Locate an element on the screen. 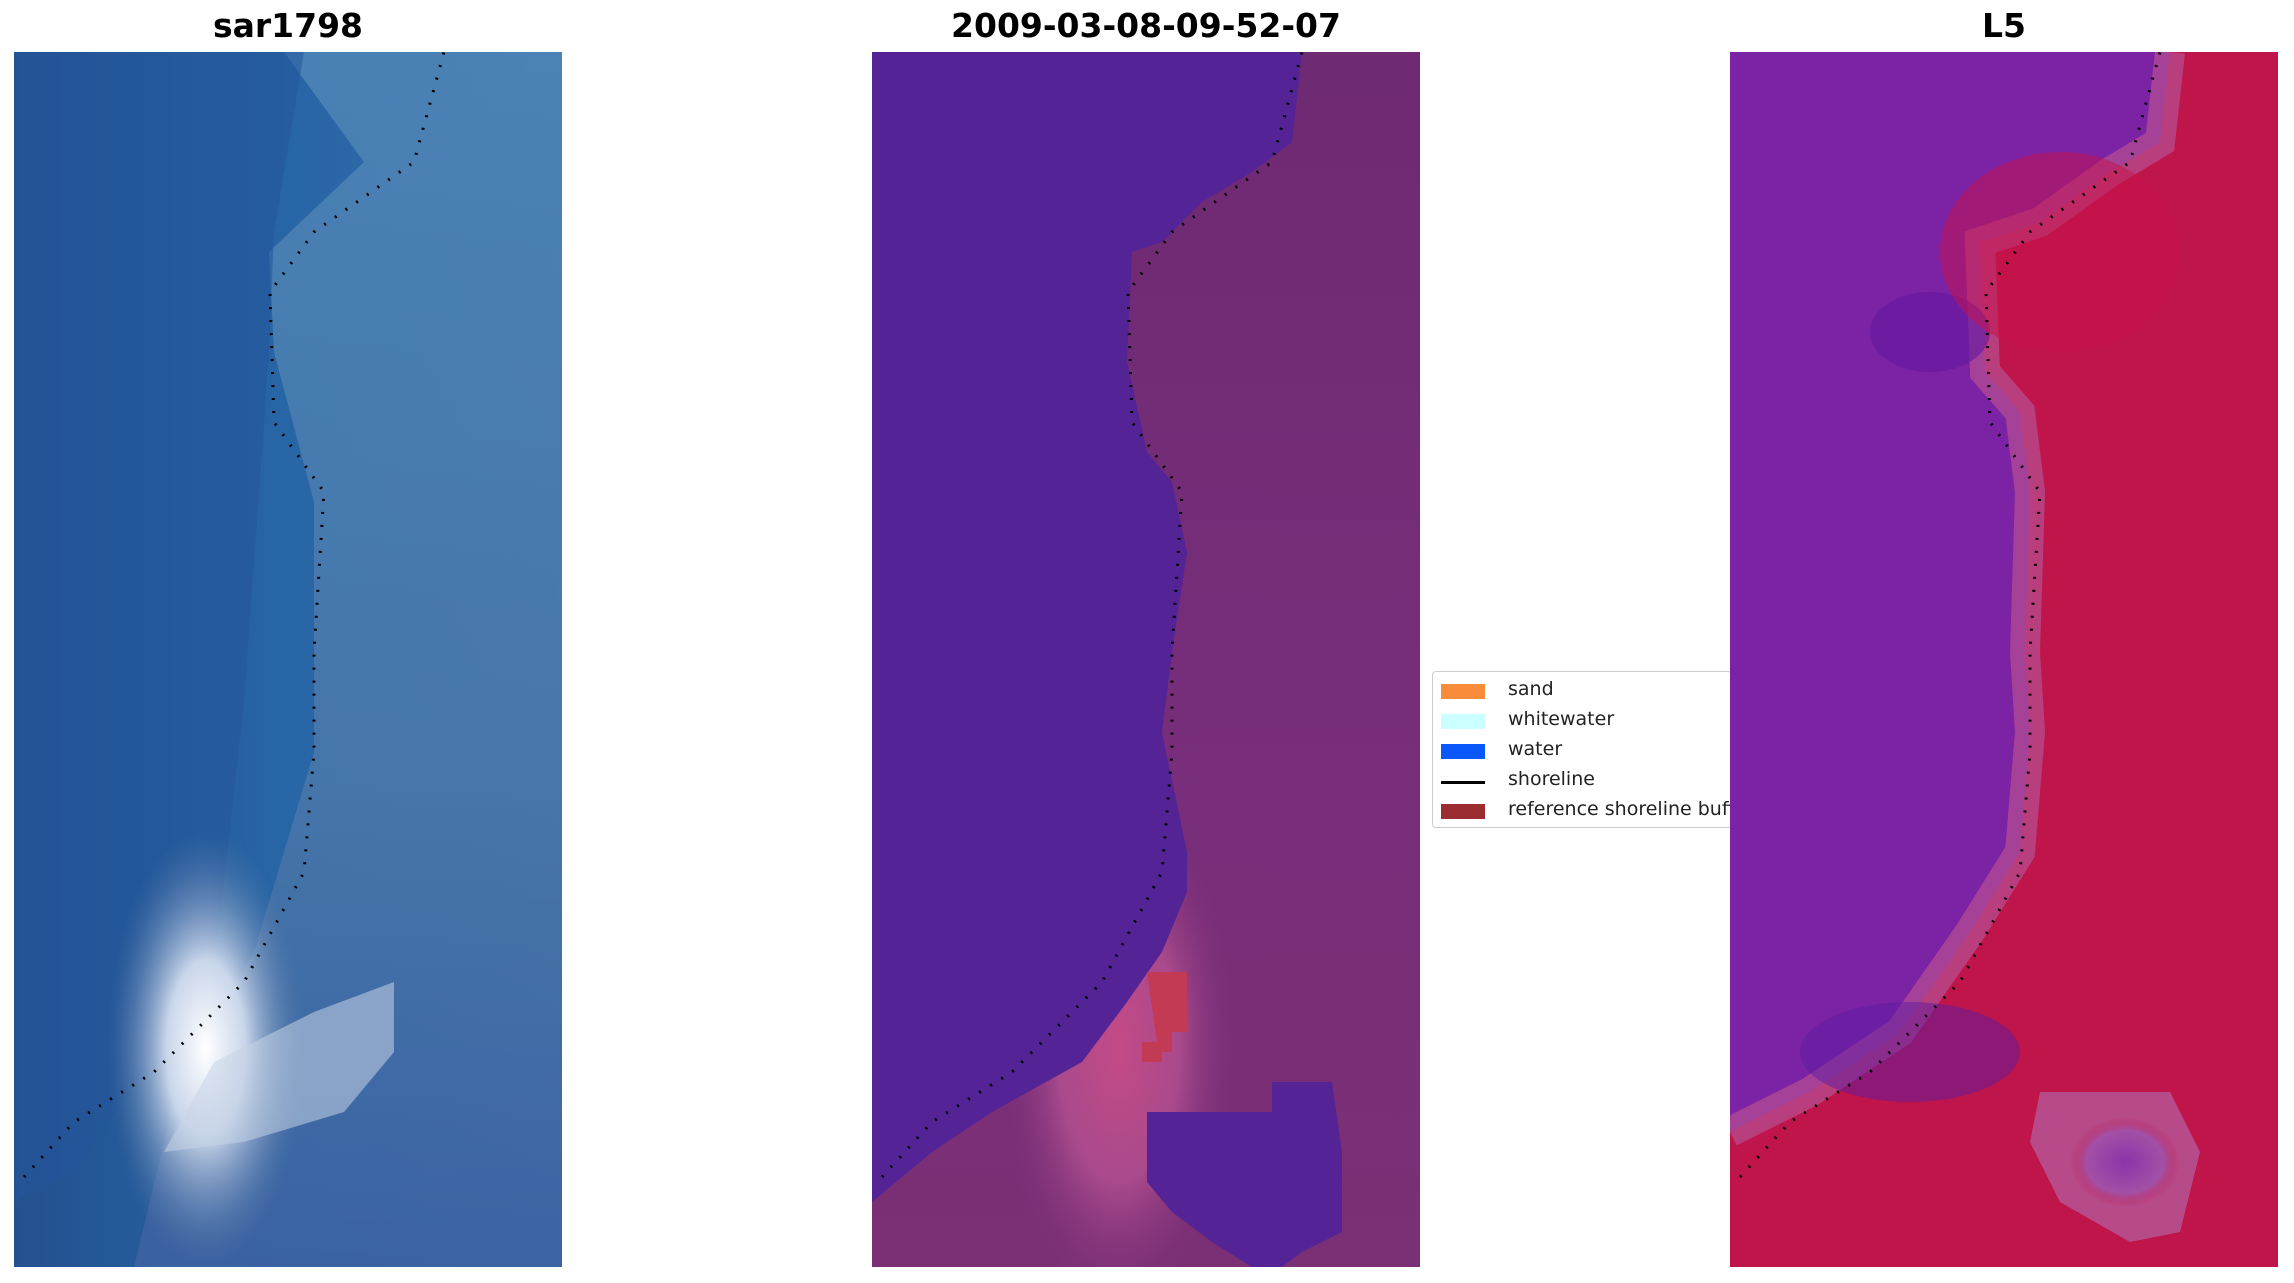 The image size is (2294, 1283). legend-item-water: water is located at coordinates (1586, 751).